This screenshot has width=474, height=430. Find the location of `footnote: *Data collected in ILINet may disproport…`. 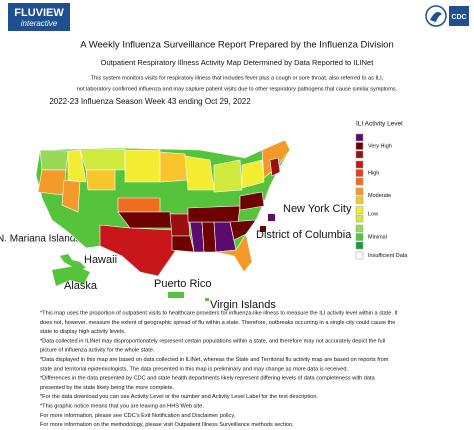

footnote: *Data collected in ILINet may disproport… is located at coordinates (212, 341).